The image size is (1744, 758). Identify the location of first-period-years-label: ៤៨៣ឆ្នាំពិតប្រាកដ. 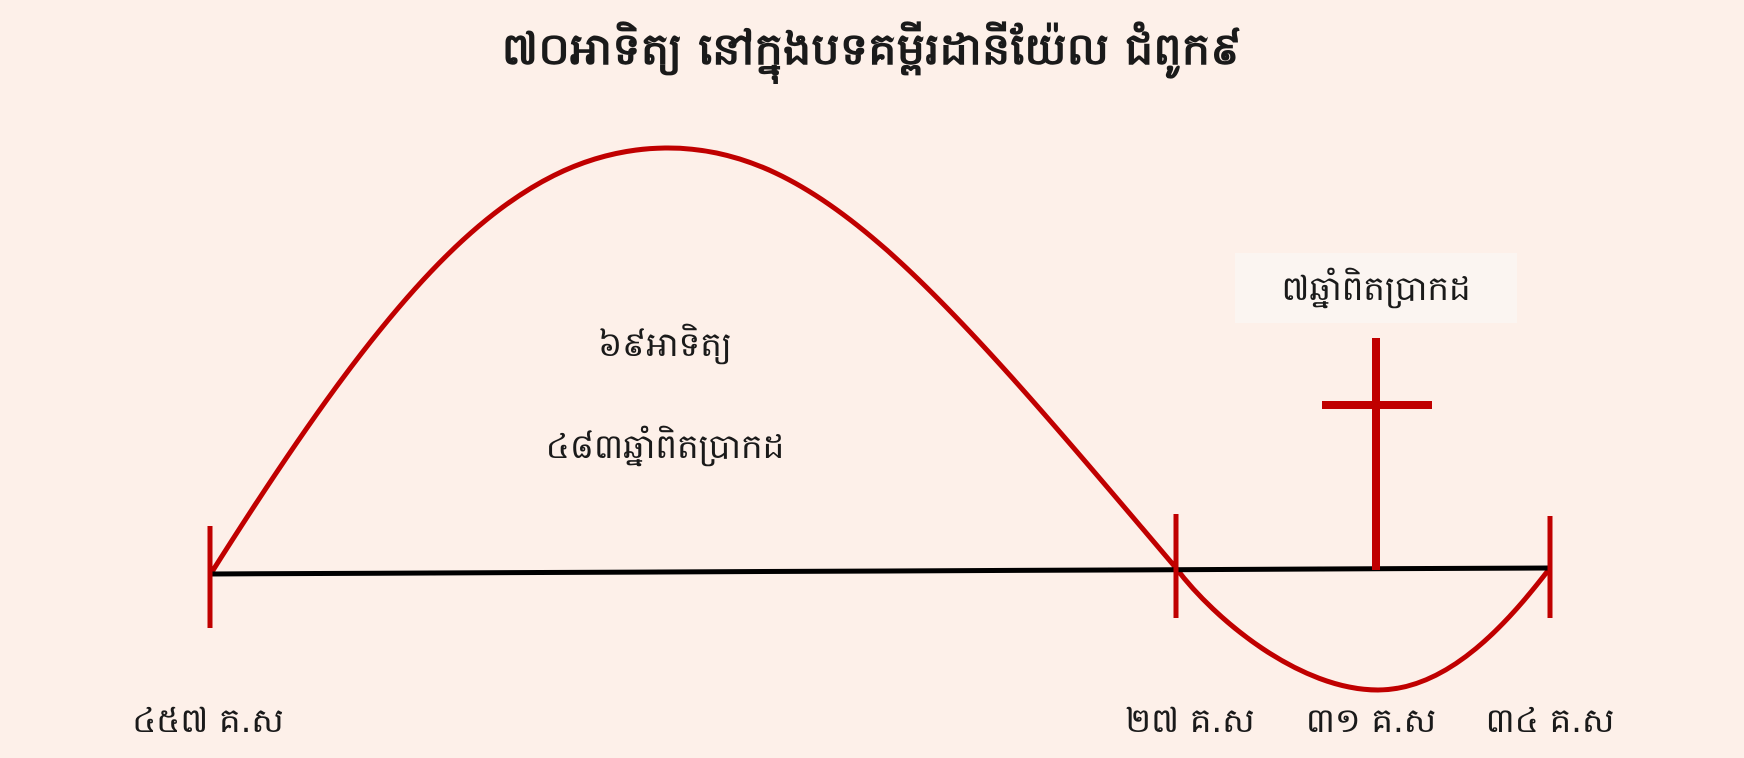
(665, 447).